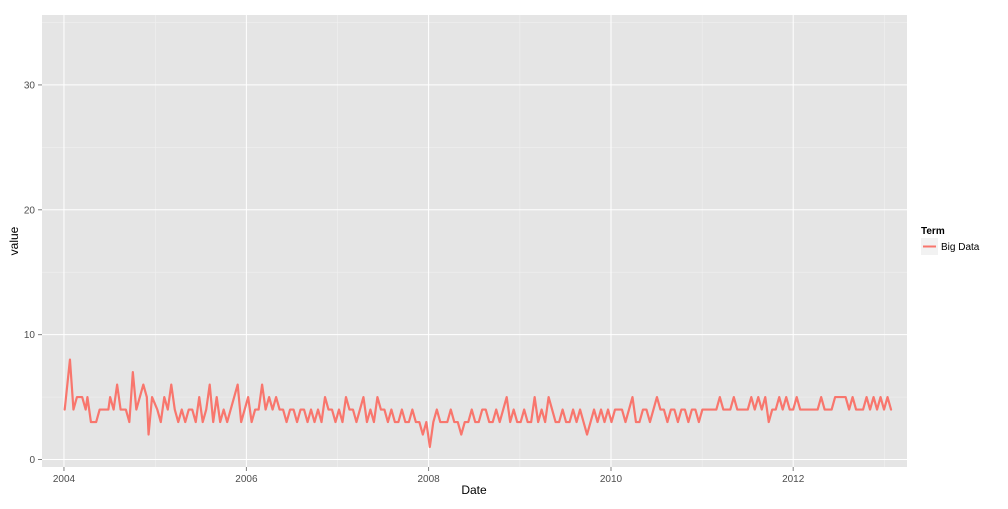  I want to click on x-tick-label: 2006, so click(246, 479).